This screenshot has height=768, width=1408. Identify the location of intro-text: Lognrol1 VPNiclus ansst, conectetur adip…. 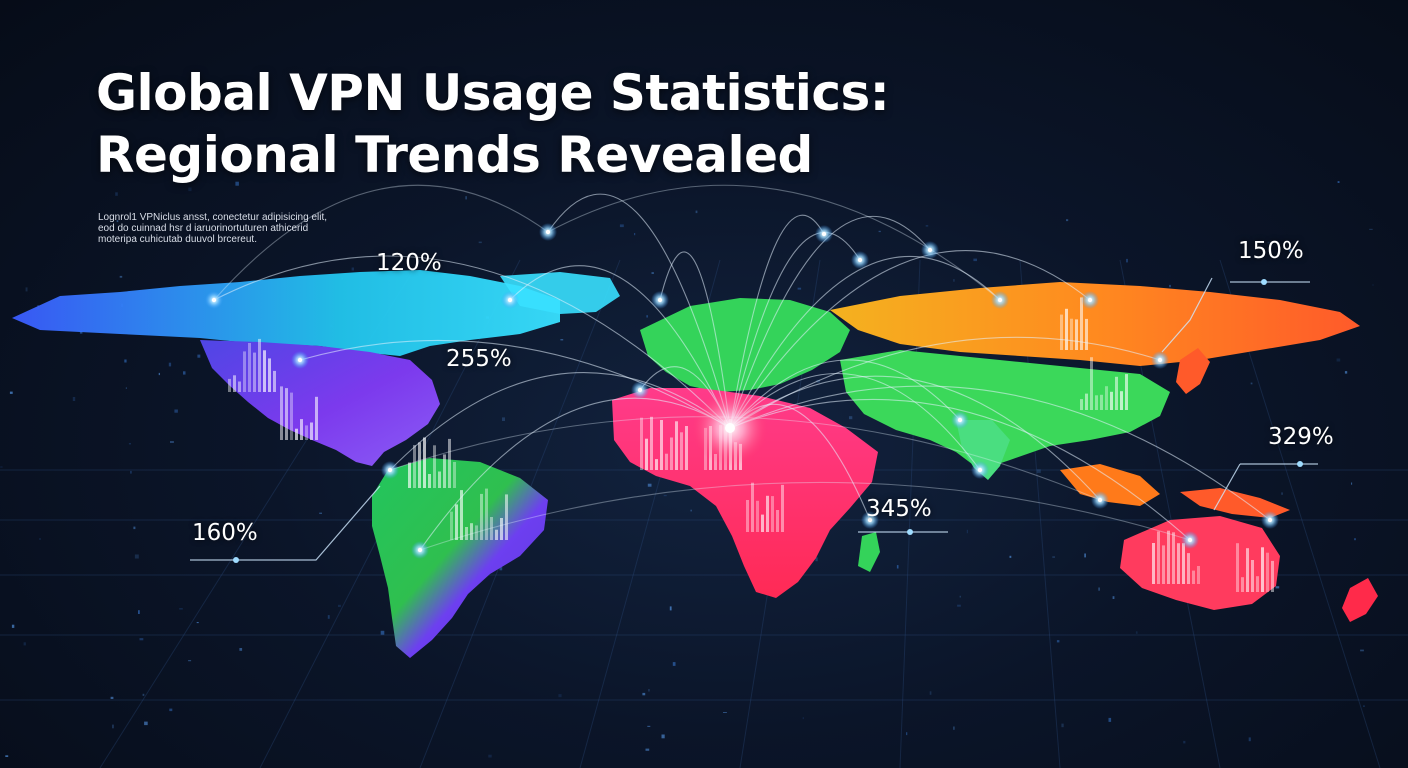
(248, 228).